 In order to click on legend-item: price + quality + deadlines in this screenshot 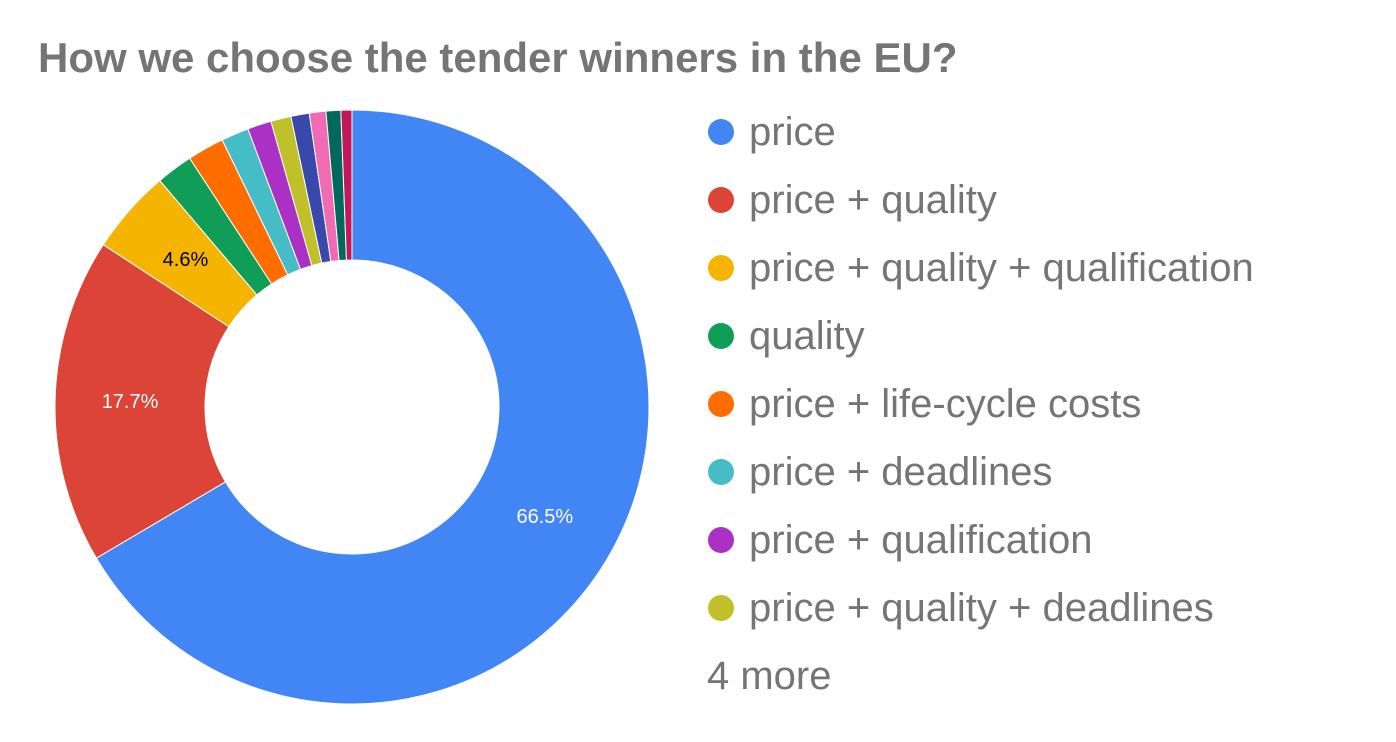, I will do `click(979, 608)`.